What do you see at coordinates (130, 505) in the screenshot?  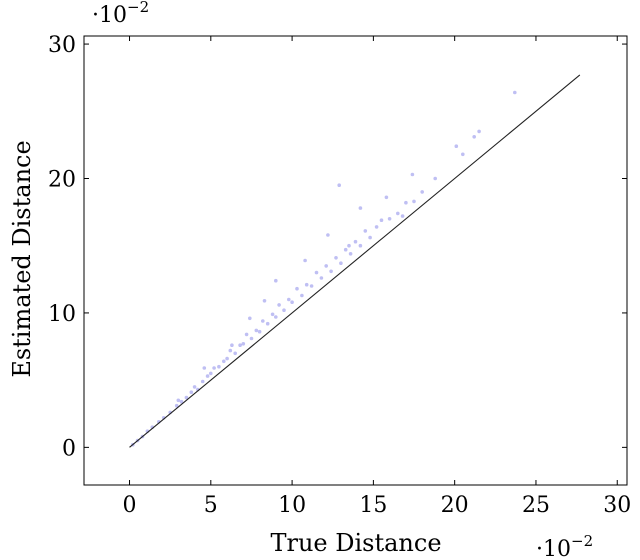 I see `x-tick-label: 0` at bounding box center [130, 505].